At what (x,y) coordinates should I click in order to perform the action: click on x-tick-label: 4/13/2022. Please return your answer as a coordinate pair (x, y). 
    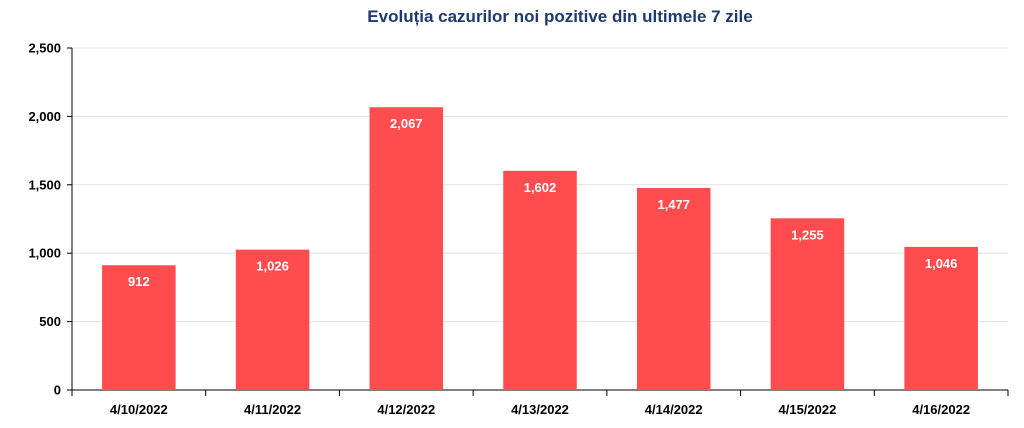
    Looking at the image, I should click on (540, 409).